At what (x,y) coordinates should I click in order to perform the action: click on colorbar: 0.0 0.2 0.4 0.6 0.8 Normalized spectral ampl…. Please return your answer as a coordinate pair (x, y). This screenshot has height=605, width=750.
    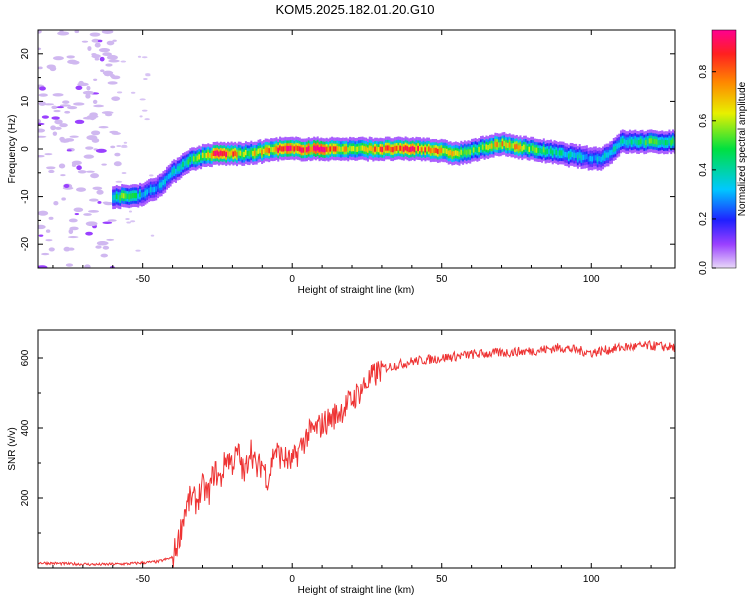
    Looking at the image, I should click on (723, 152).